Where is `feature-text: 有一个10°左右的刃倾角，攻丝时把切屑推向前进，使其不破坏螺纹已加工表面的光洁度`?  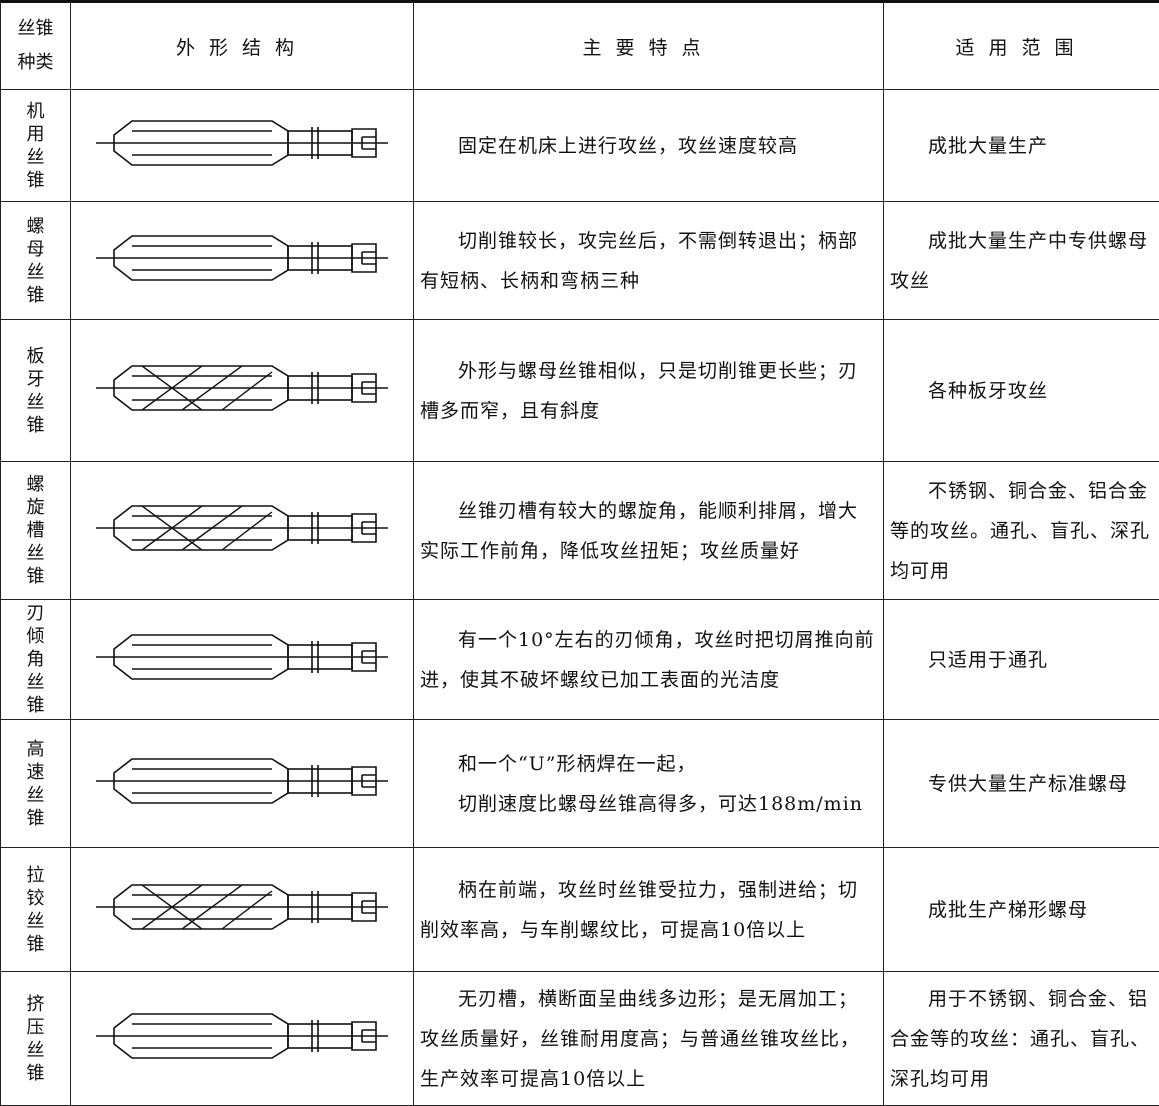
feature-text: 有一个10°左右的刃倾角，攻丝时把切屑推向前进，使其不破坏螺纹已加工表面的光洁度 is located at coordinates (648, 660).